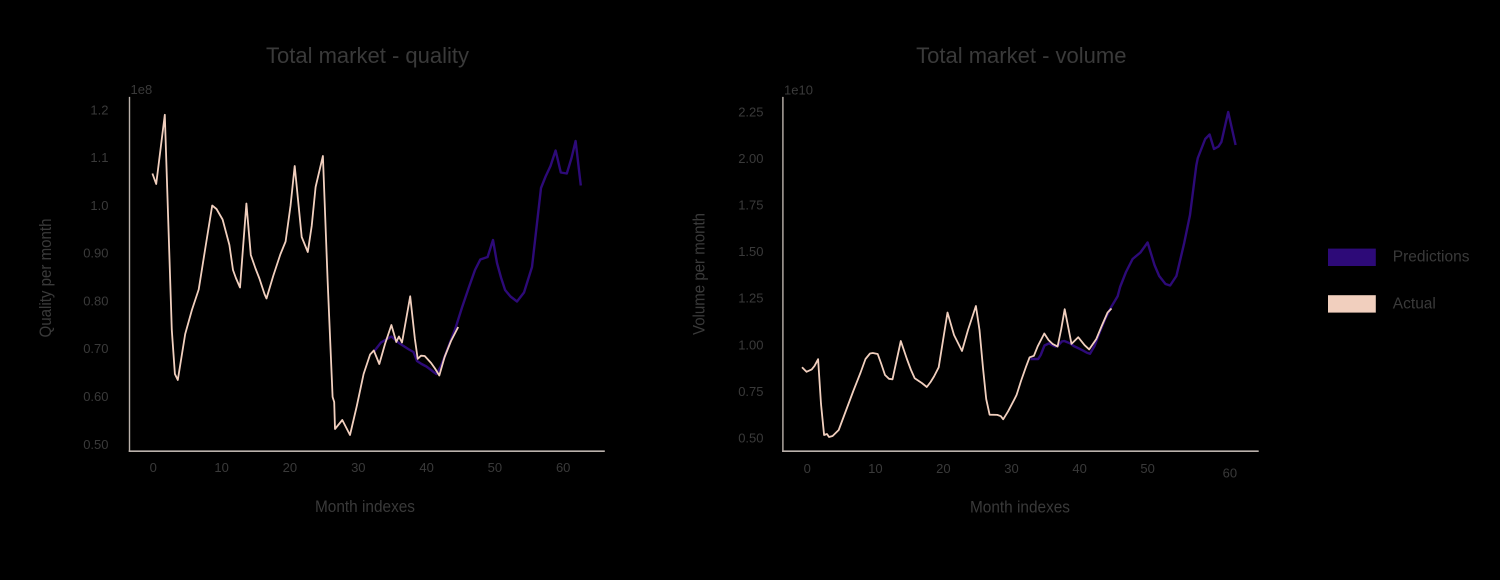 The height and width of the screenshot is (580, 1500). What do you see at coordinates (367, 55) in the screenshot?
I see `svg-text: Total market - quality` at bounding box center [367, 55].